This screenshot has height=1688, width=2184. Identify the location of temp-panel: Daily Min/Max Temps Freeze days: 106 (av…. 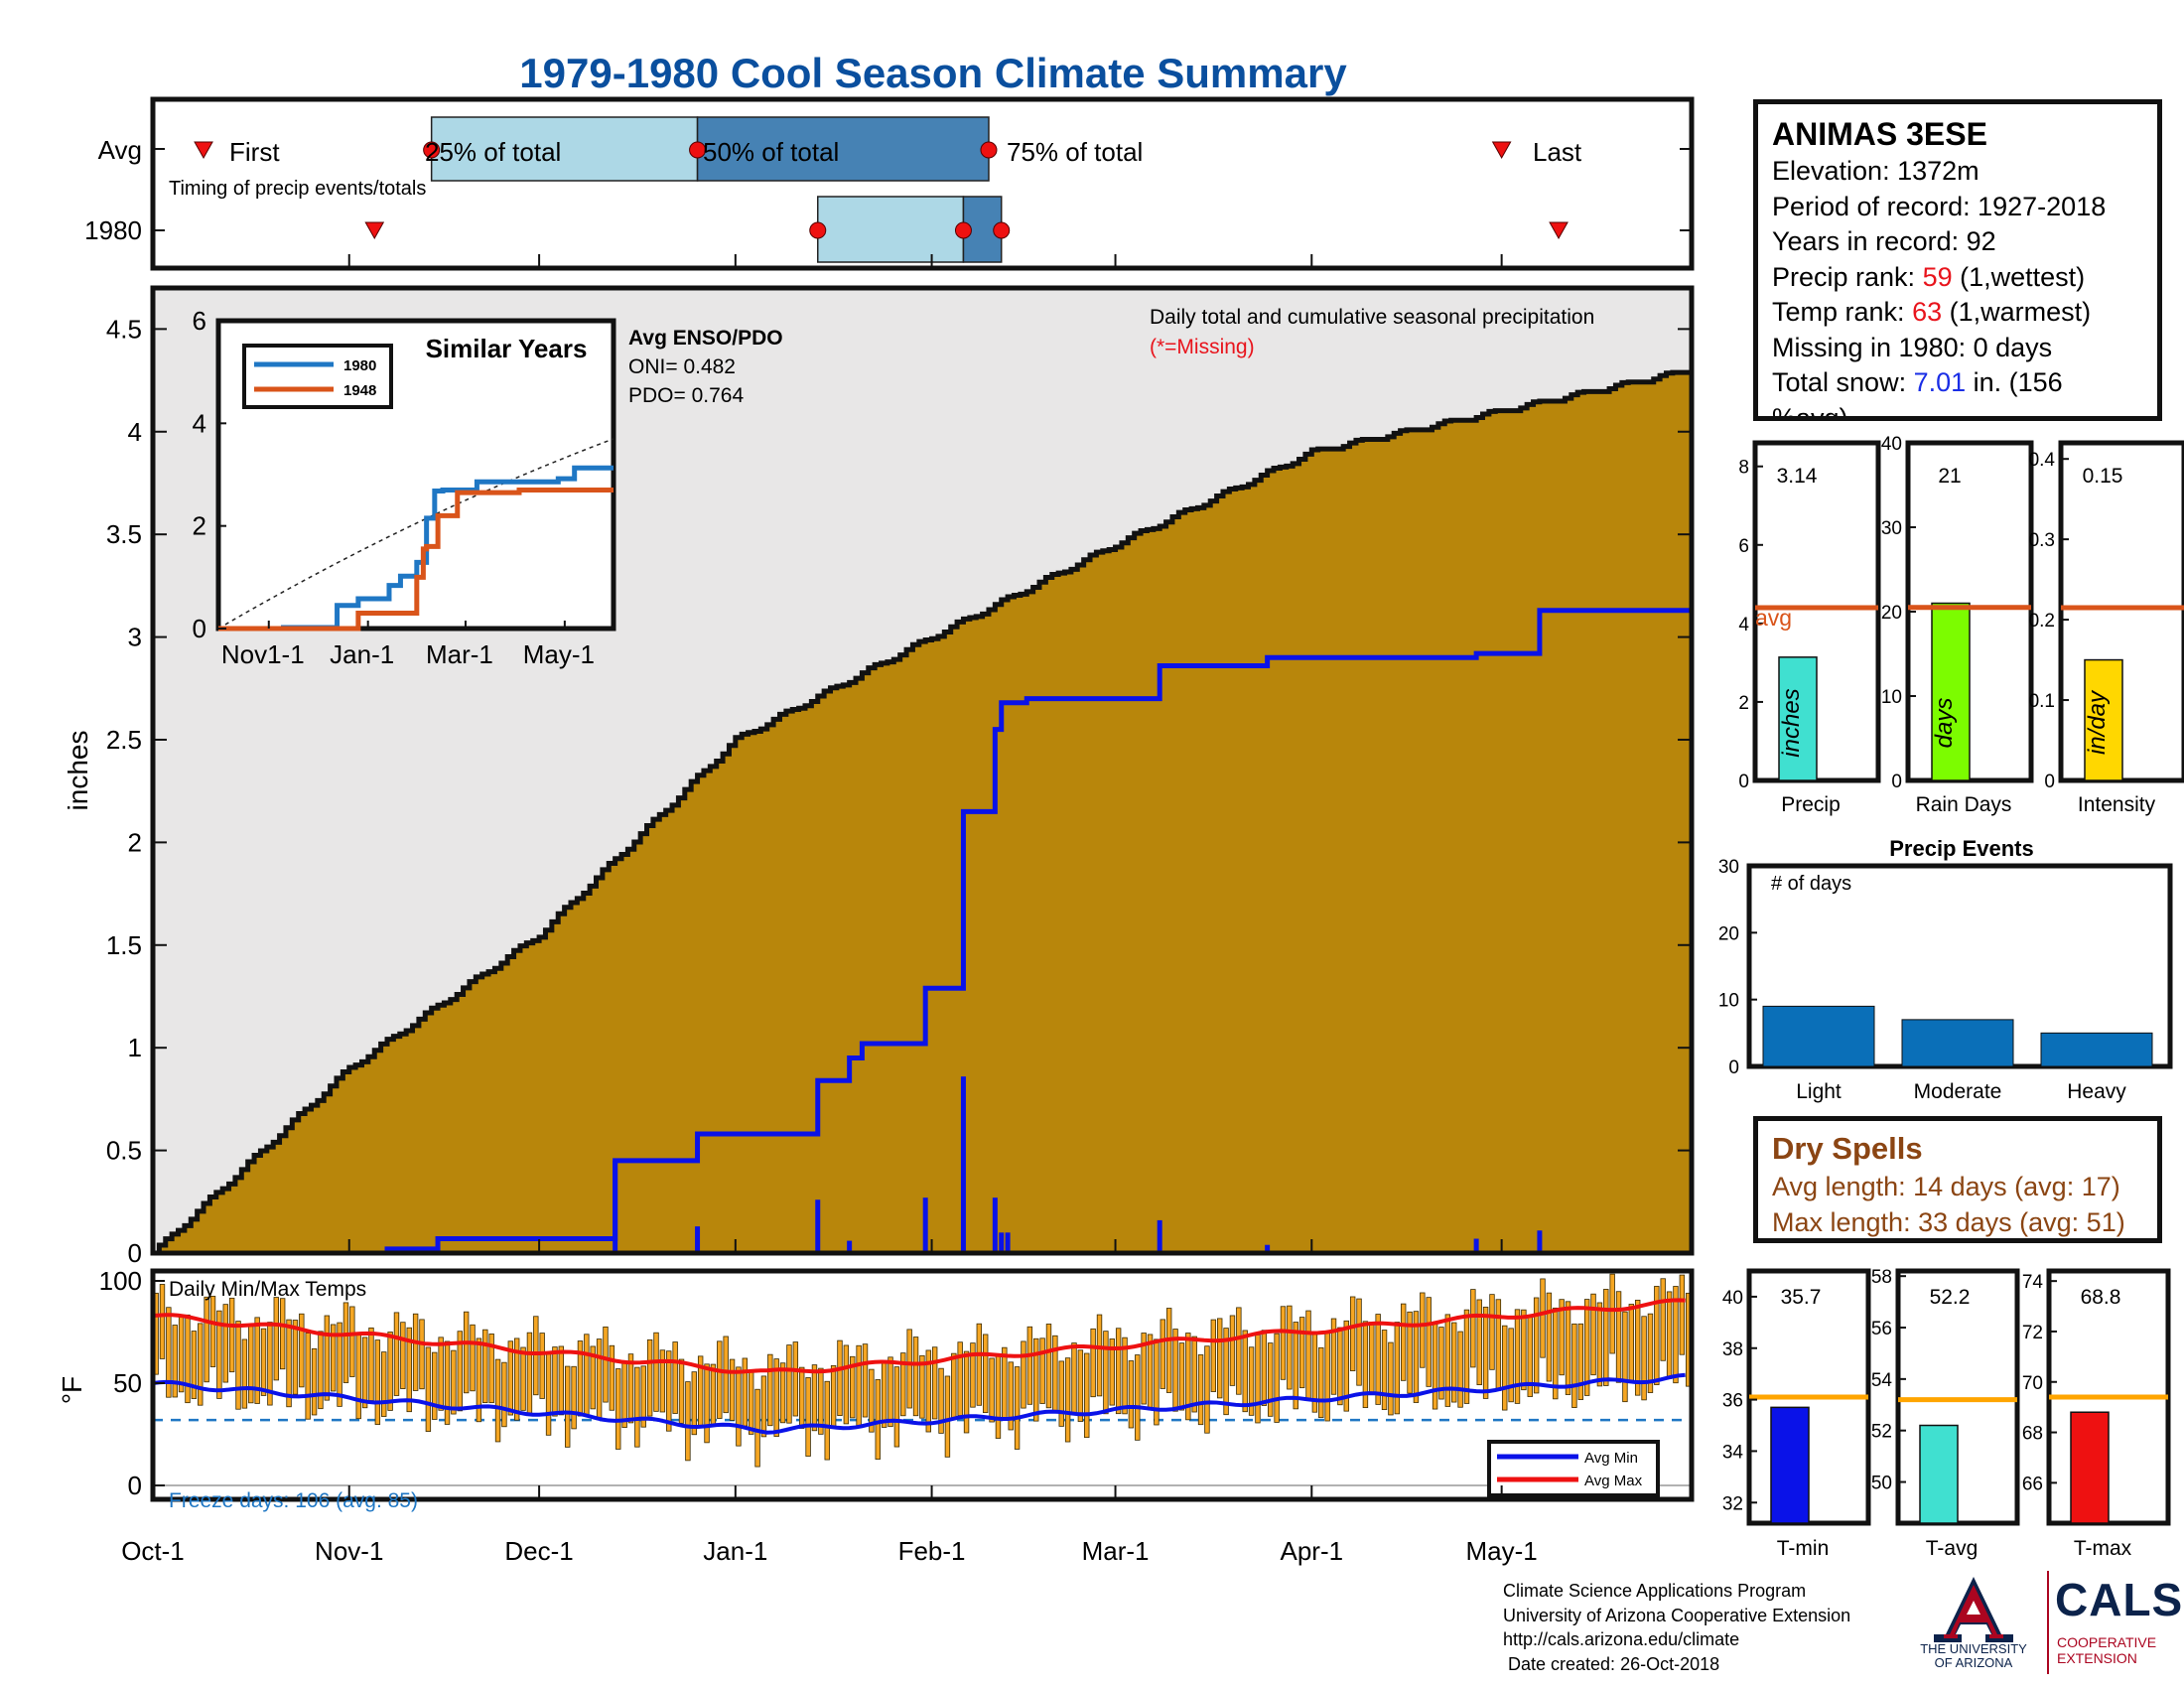
(876, 1389).